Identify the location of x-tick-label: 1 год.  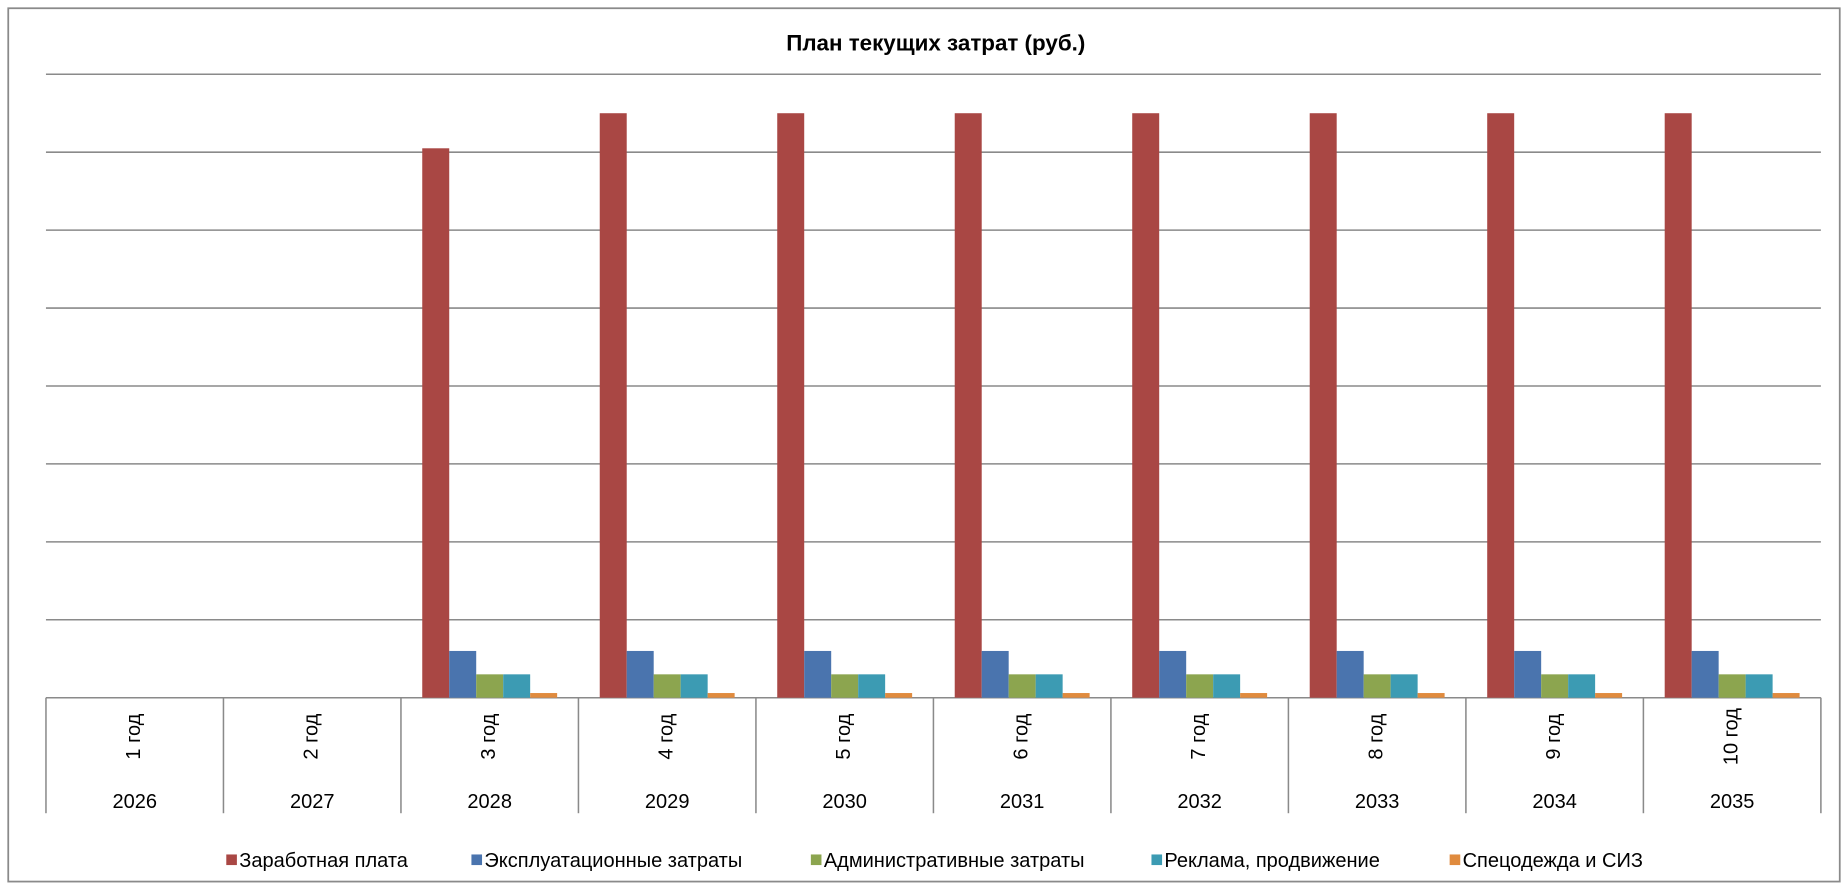
(134, 736).